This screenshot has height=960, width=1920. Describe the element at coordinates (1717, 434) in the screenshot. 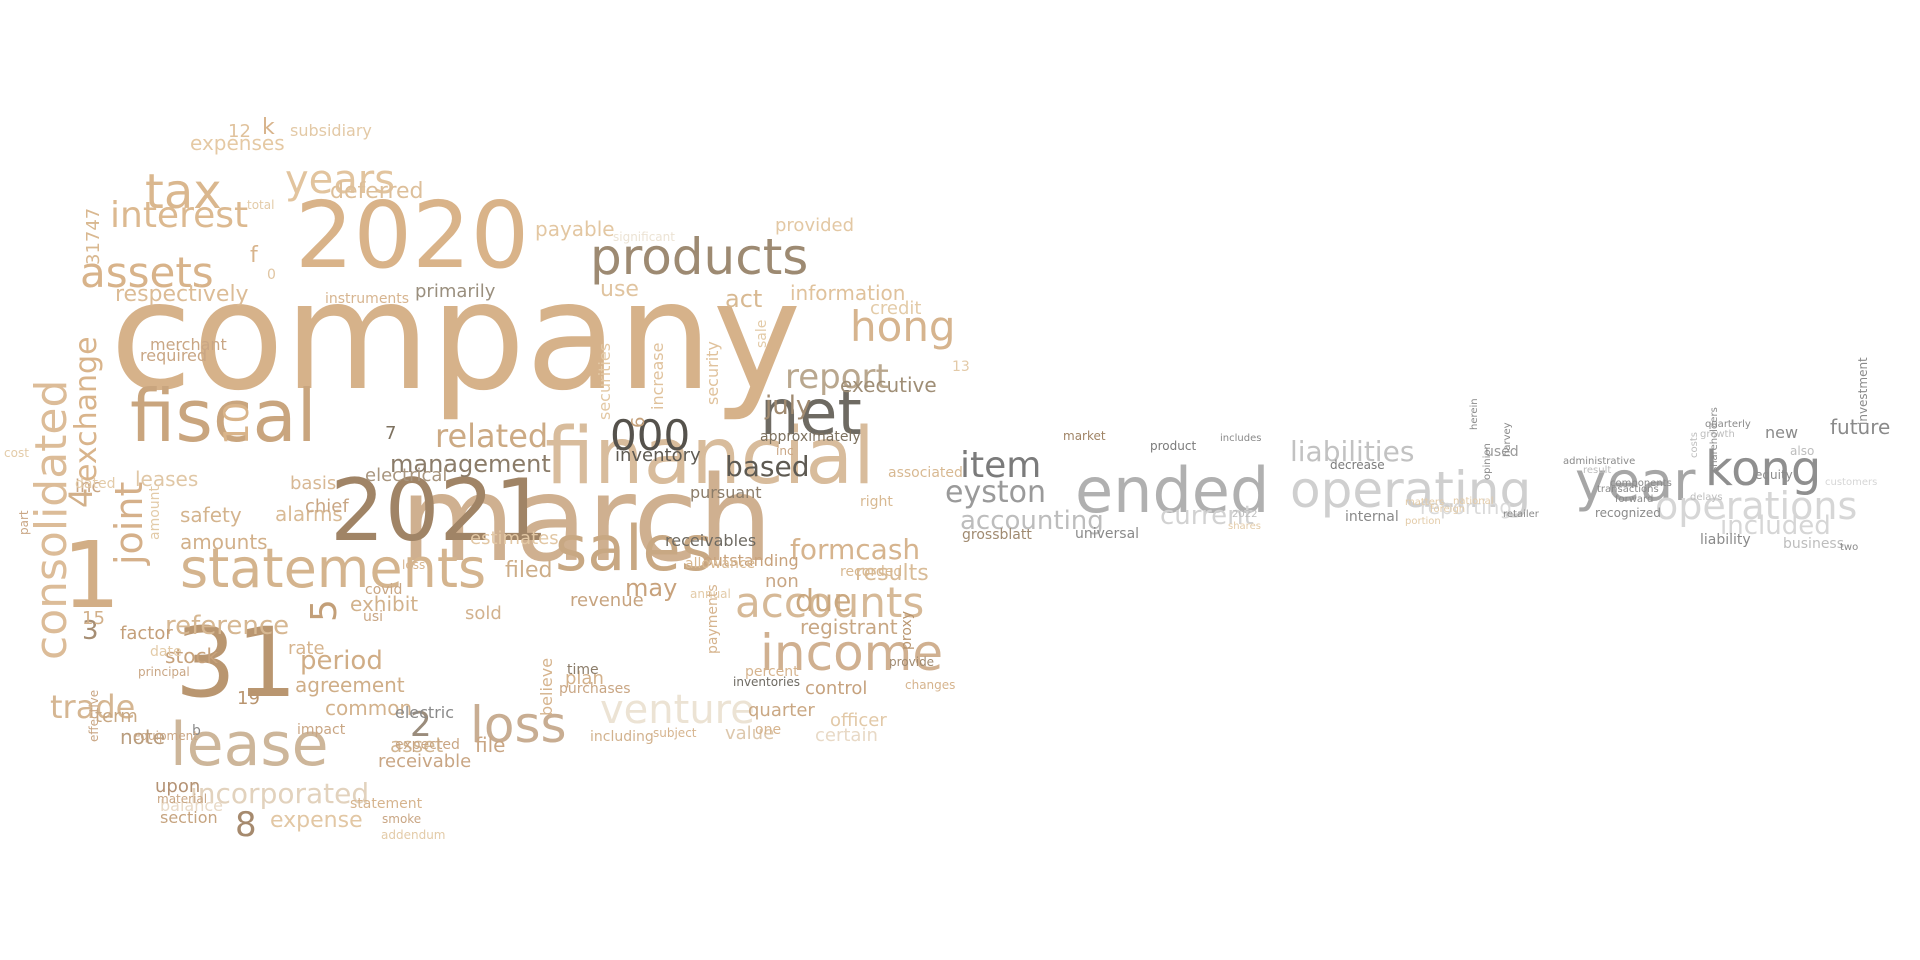

I see `word-growth: growth` at that location.